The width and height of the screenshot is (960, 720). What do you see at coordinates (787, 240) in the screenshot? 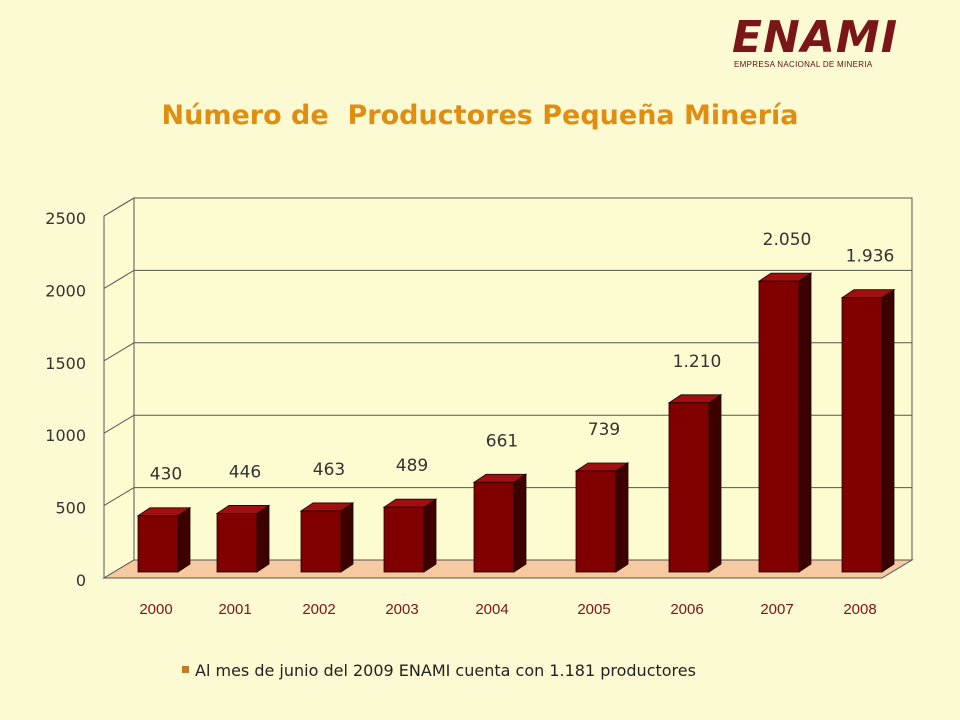
I see `data-label: 2.050` at bounding box center [787, 240].